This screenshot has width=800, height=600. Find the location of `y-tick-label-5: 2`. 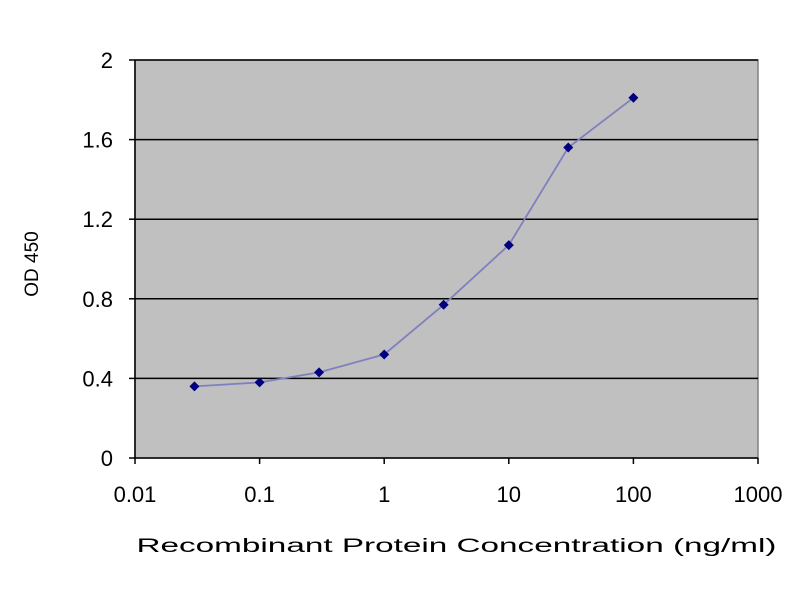

y-tick-label-5: 2 is located at coordinates (107, 60).